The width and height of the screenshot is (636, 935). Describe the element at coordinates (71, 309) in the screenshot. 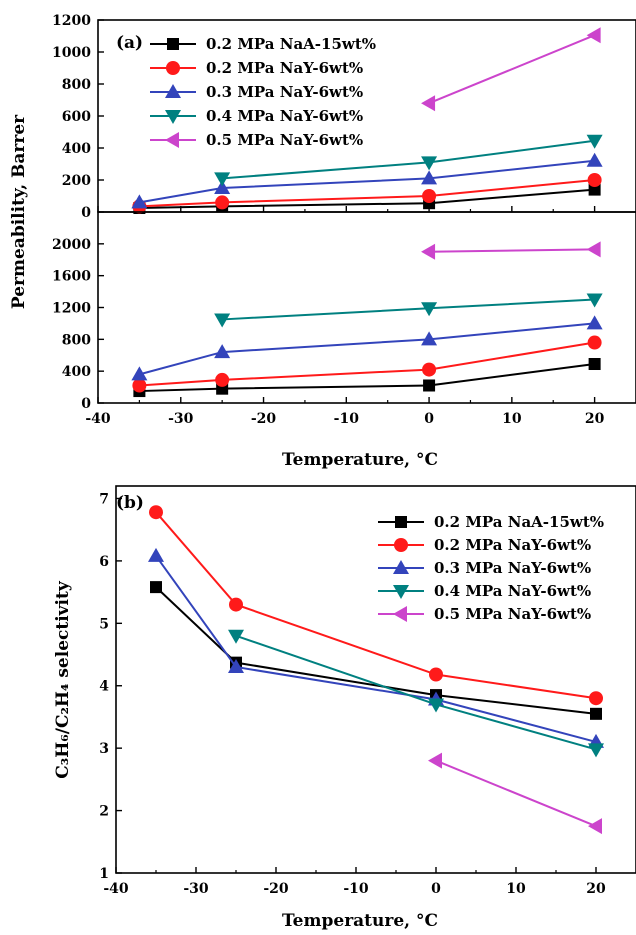

I see `a-bottom-y-tick-label: 1200` at that location.